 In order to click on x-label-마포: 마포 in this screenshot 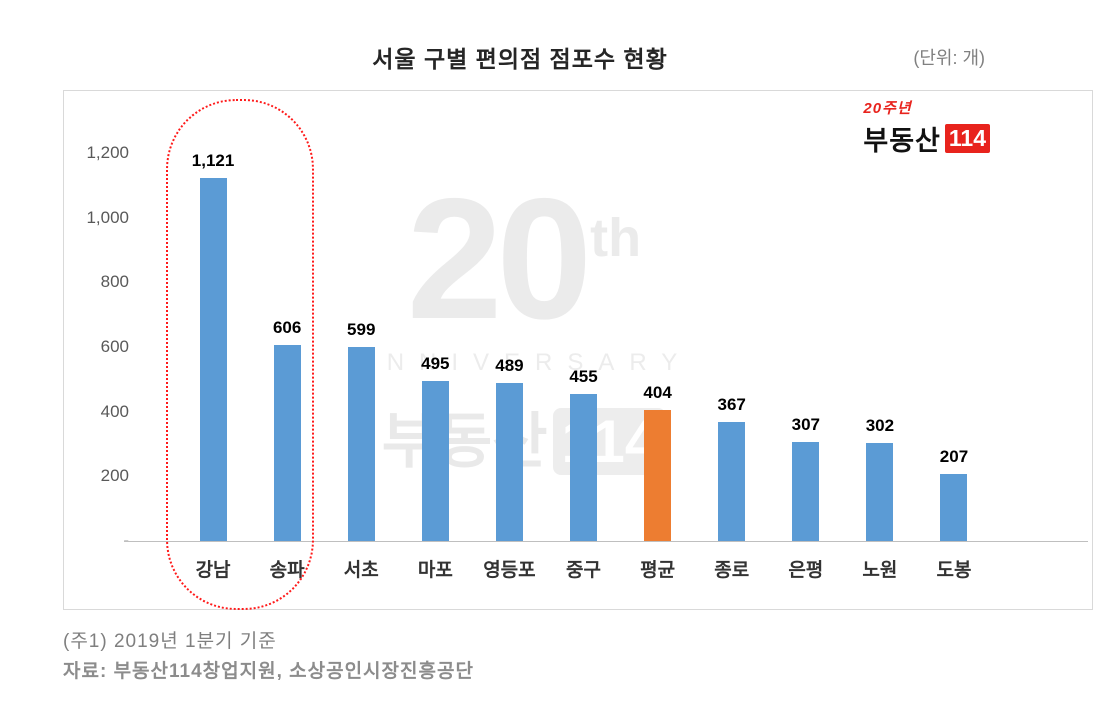, I will do `click(435, 570)`.